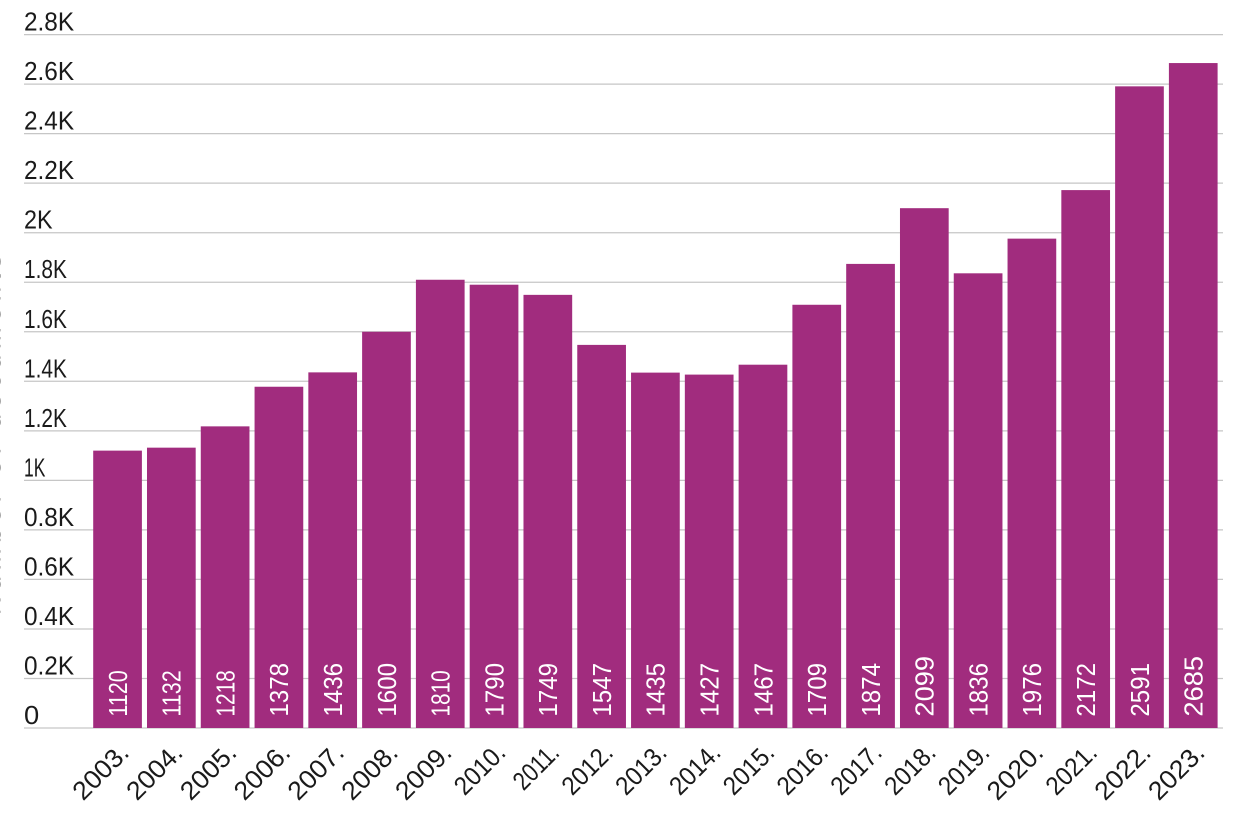  I want to click on svg-text: 2.4K, so click(49, 121).